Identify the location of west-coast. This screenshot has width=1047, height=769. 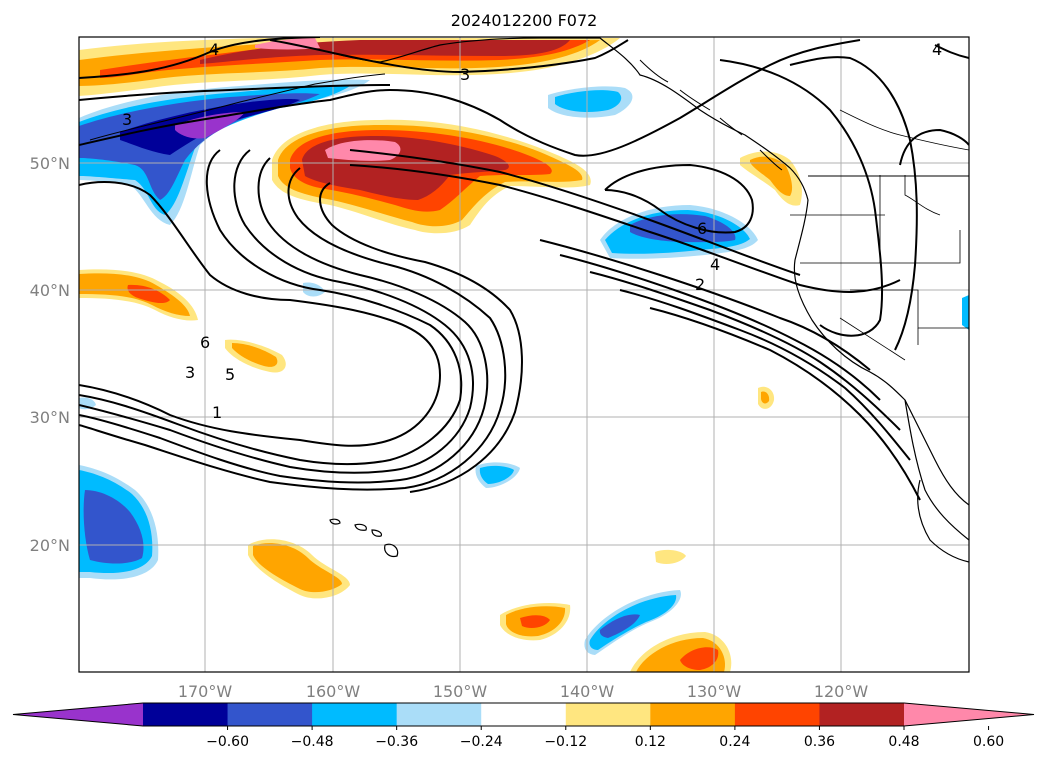
(881, 352).